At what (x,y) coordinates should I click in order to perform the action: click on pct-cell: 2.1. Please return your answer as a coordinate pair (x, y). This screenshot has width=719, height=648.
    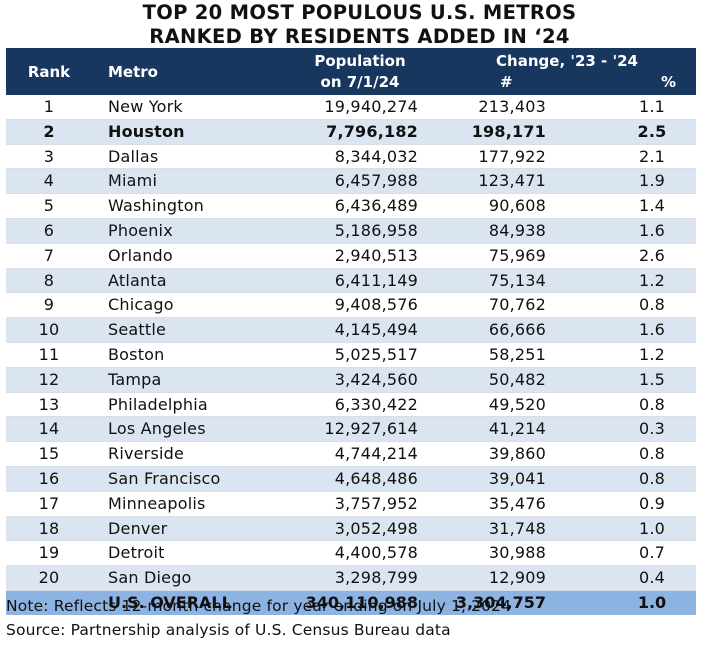
    Looking at the image, I should click on (637, 157).